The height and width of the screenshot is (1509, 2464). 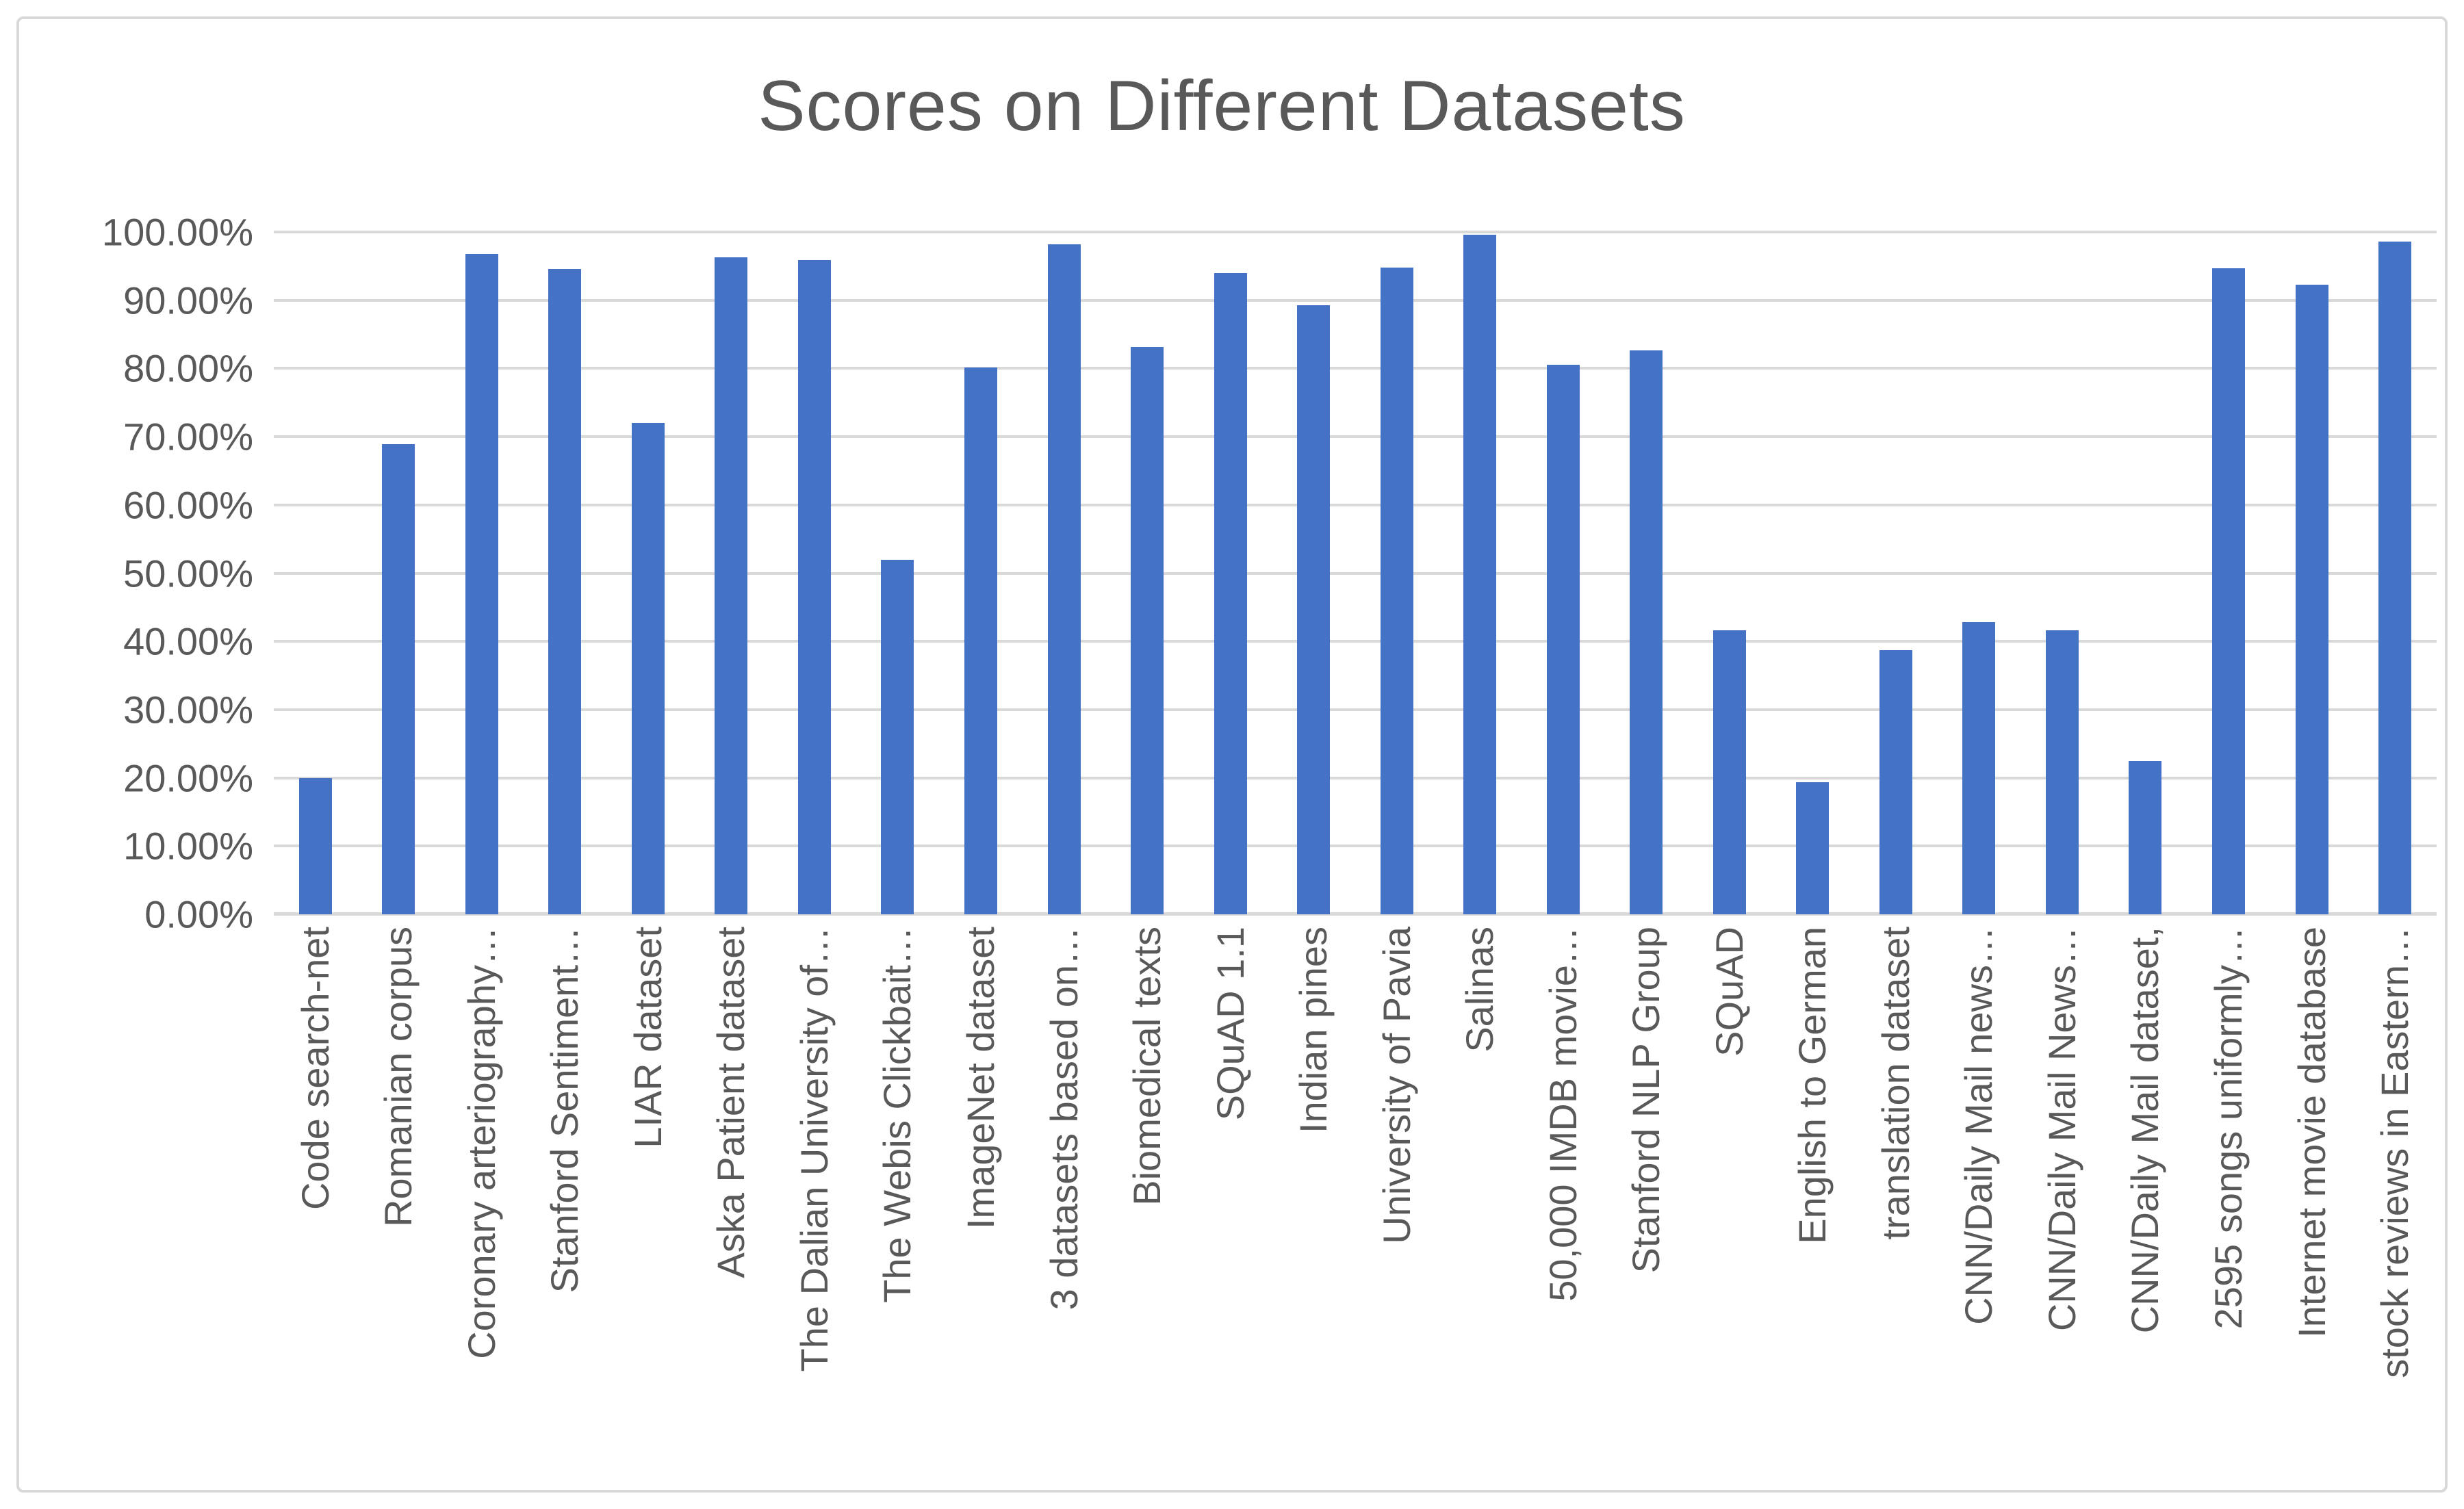 I want to click on x-label-cell: Indian pines, so click(x=1313, y=1204).